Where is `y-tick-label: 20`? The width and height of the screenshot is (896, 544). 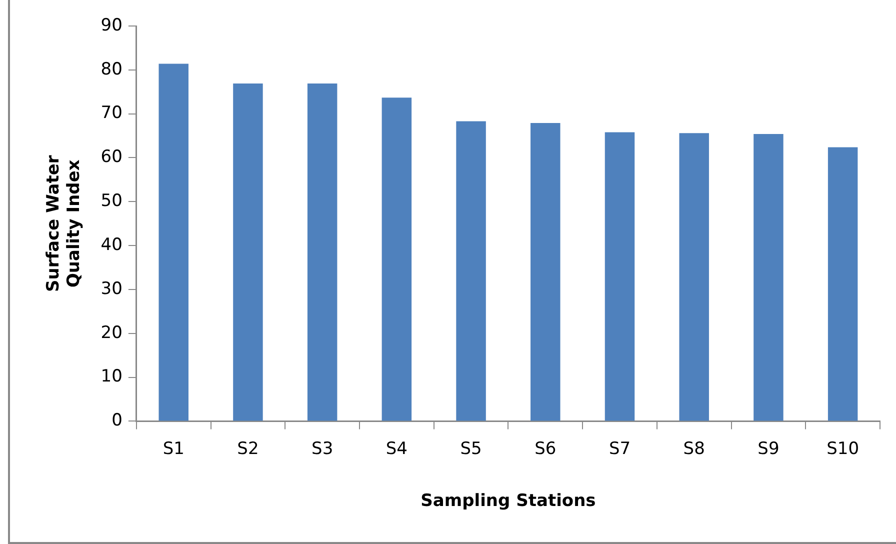 y-tick-label: 20 is located at coordinates (111, 332).